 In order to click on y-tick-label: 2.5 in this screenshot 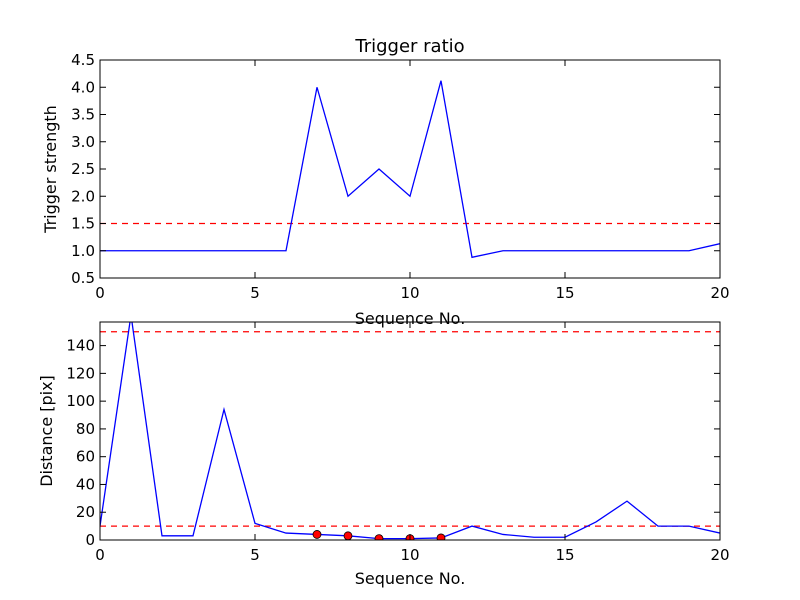, I will do `click(83, 169)`.